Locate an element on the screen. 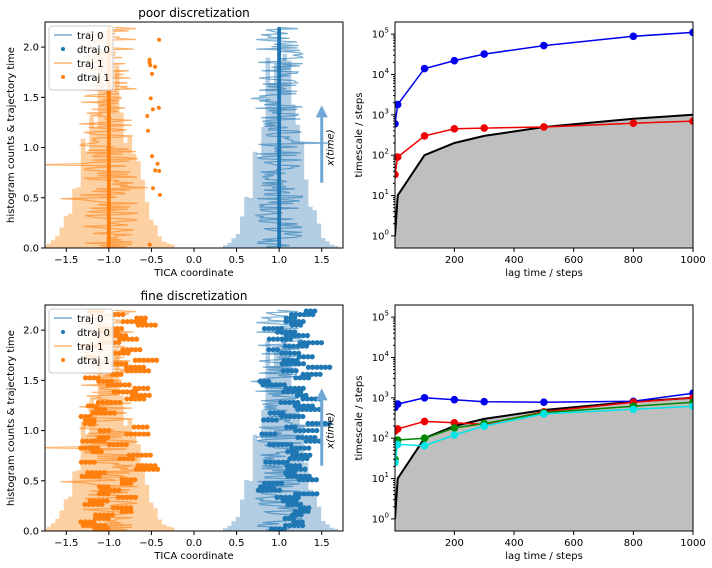 The height and width of the screenshot is (568, 712). x-axis-label: lag time / steps is located at coordinates (544, 273).